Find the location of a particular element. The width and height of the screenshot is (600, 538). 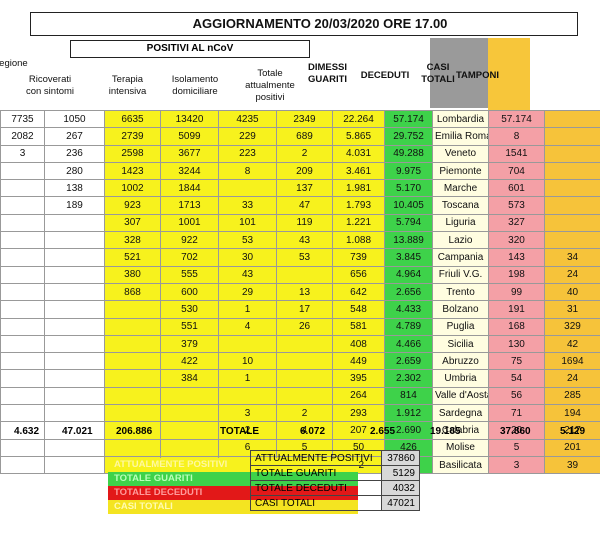

region-name: Sicilia is located at coordinates (460, 344).